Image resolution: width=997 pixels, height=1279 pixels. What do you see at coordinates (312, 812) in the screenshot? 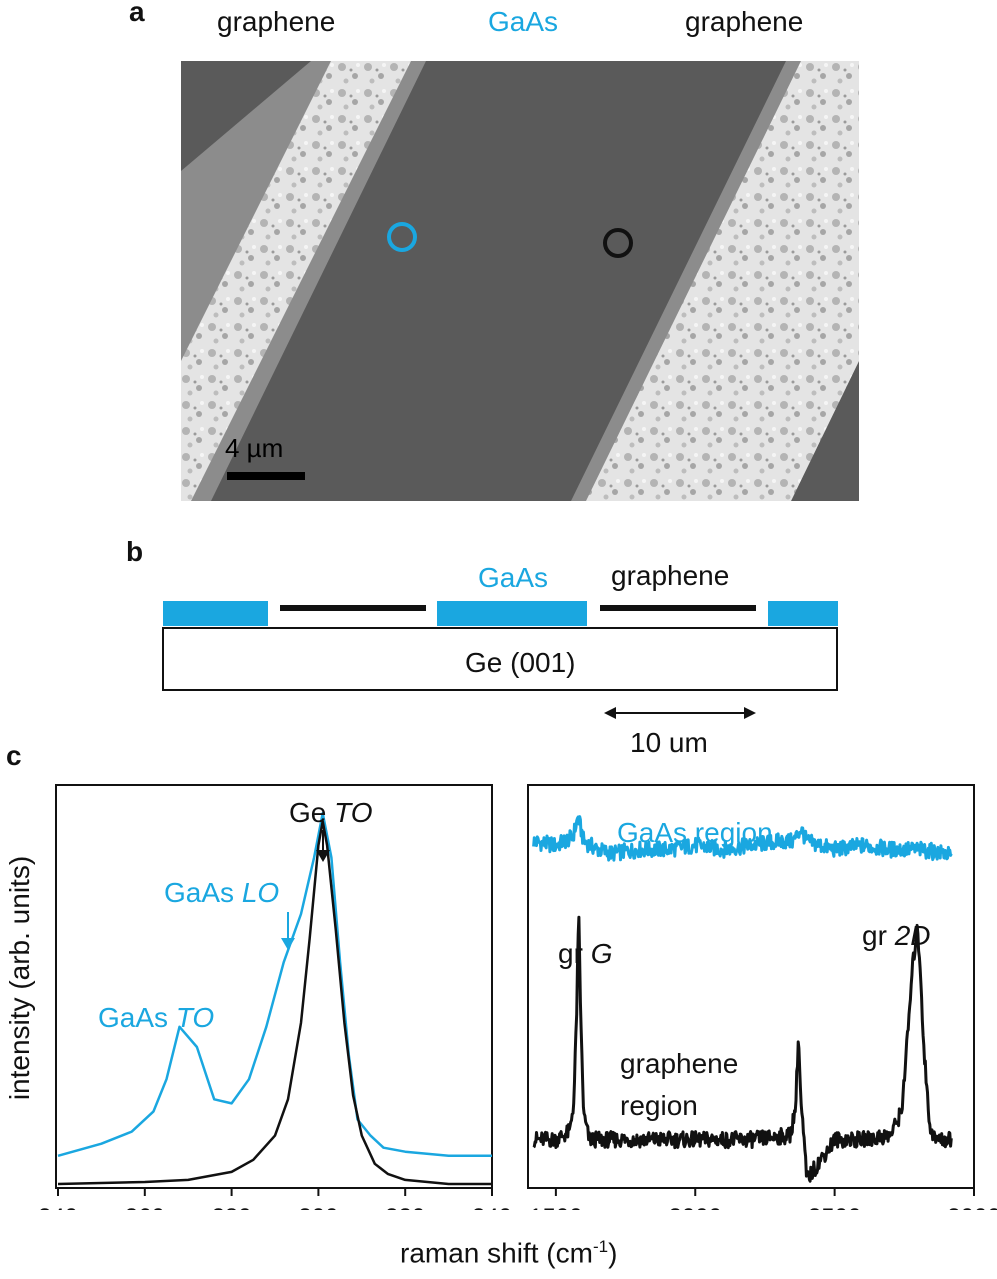
I see `ge-to-text: Ge` at bounding box center [312, 812].